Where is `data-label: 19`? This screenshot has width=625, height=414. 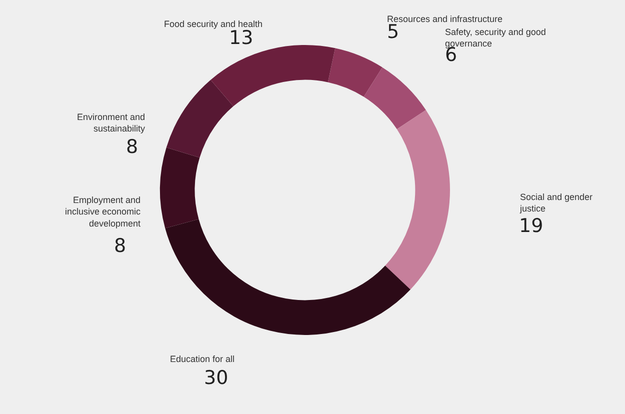 data-label: 19 is located at coordinates (531, 226).